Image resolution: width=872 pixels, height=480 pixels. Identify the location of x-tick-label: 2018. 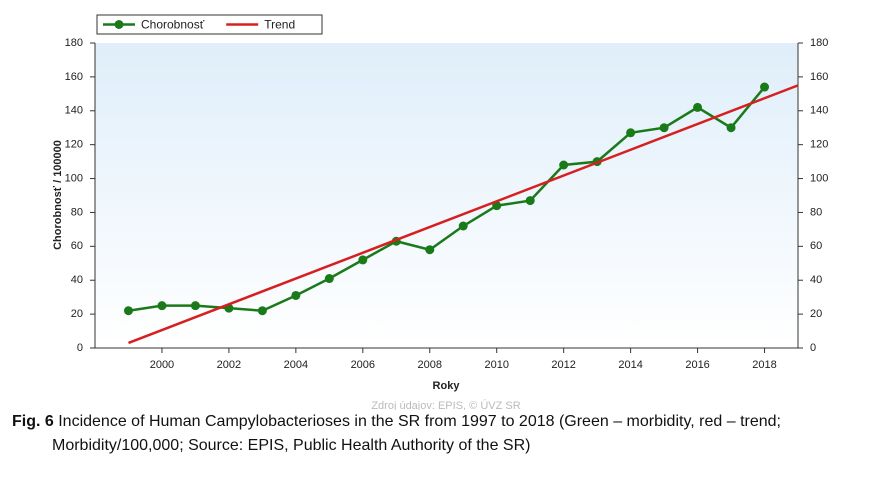
(764, 365).